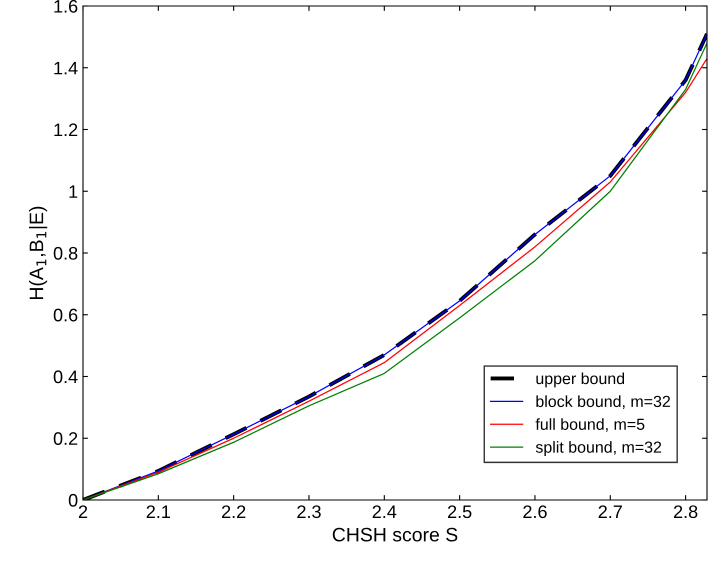  Describe the element at coordinates (38, 253) in the screenshot. I see `y-axis-title: H(A$_{1}$,B$_{1}$|E)` at that location.